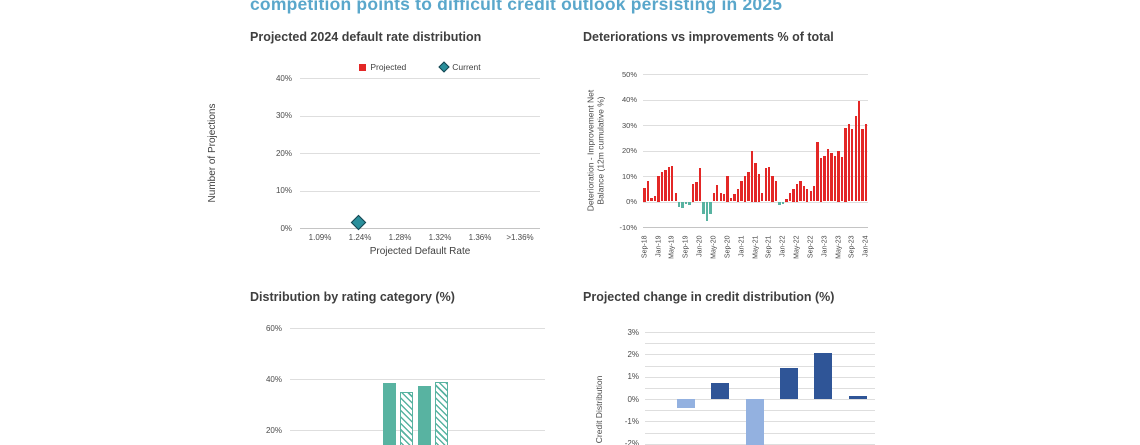 Image resolution: width=1140 pixels, height=445 pixels. What do you see at coordinates (600, 150) in the screenshot?
I see `y-axis-title-line2: Balance (12m cumulative %)` at bounding box center [600, 150].